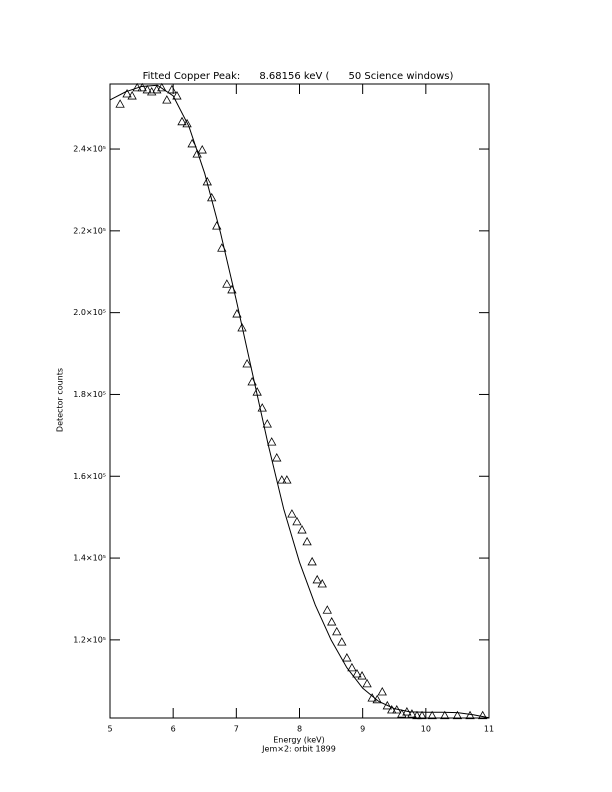  Describe the element at coordinates (89, 558) in the screenshot. I see `y-tick-label: 1.4×10⁵` at that location.